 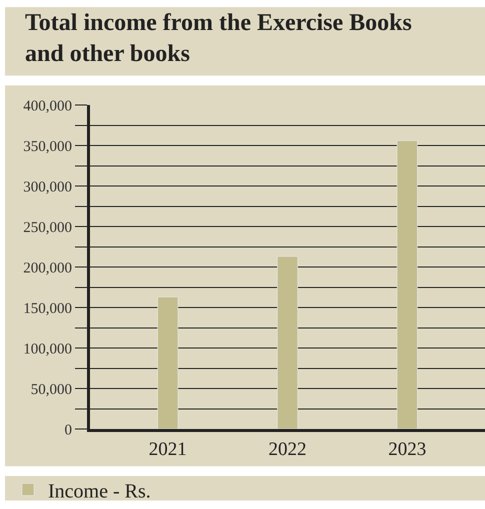 What do you see at coordinates (47, 106) in the screenshot?
I see `y-tick-label: 400,000` at bounding box center [47, 106].